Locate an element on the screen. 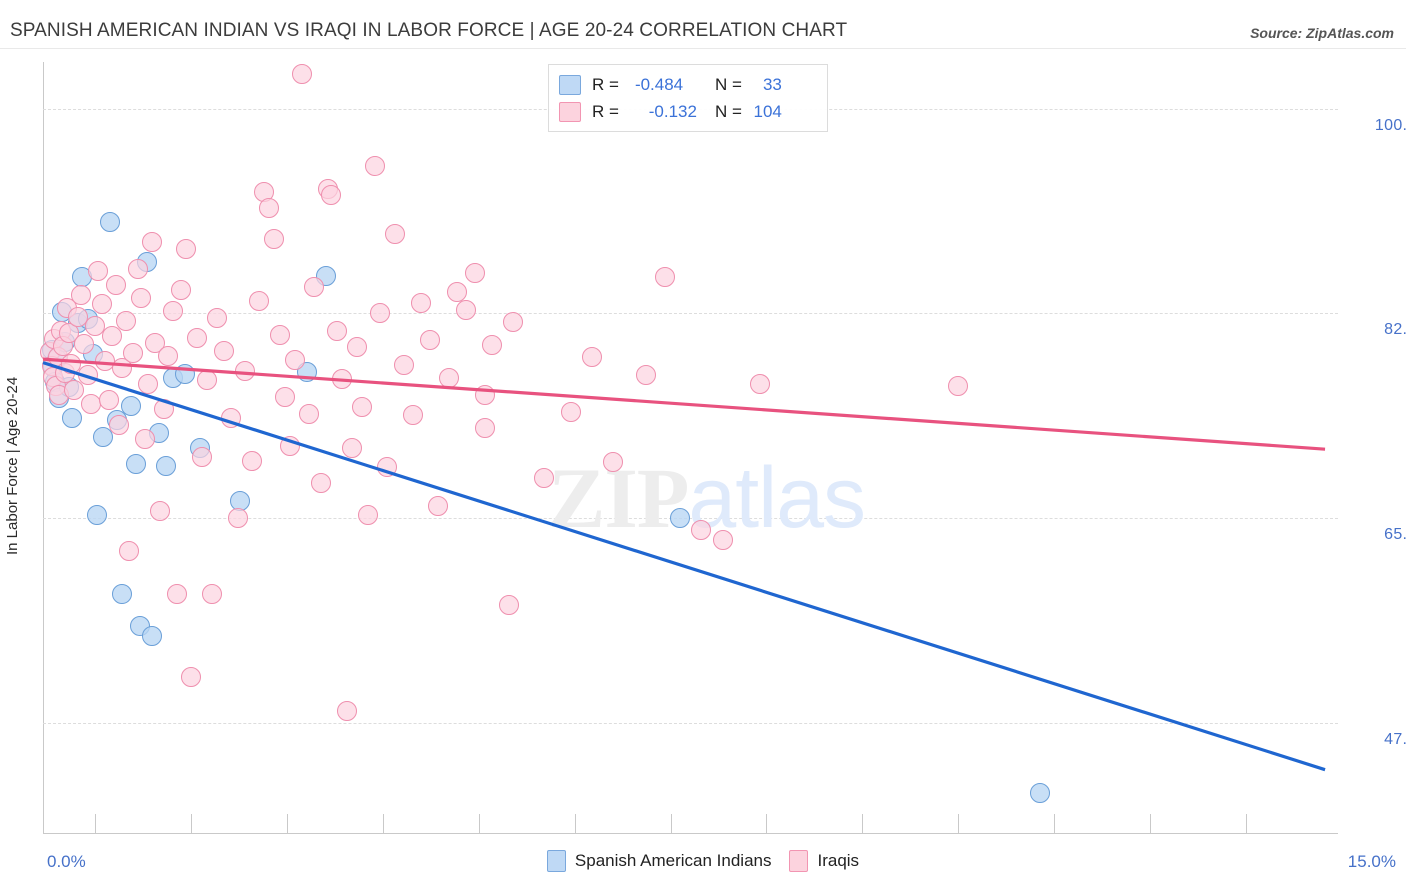  gridline-82.5% is located at coordinates (690, 314).